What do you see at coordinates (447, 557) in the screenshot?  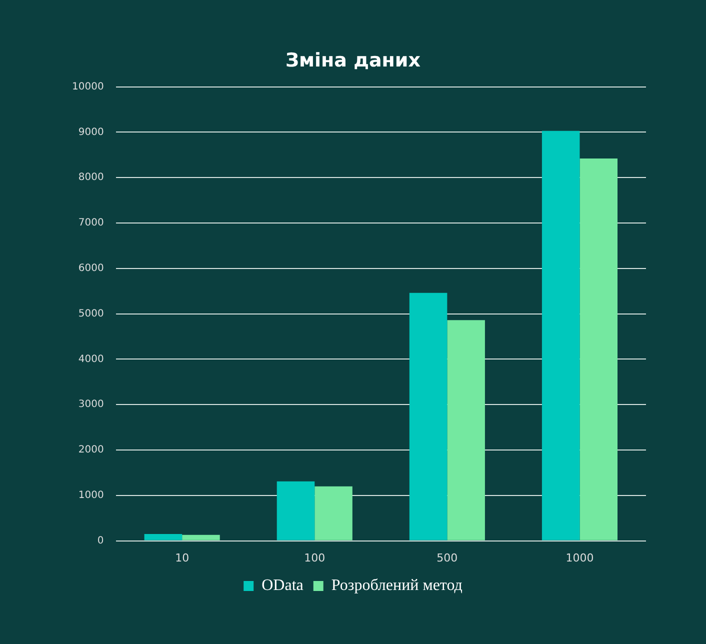 I see `x-tick-label: 500` at bounding box center [447, 557].